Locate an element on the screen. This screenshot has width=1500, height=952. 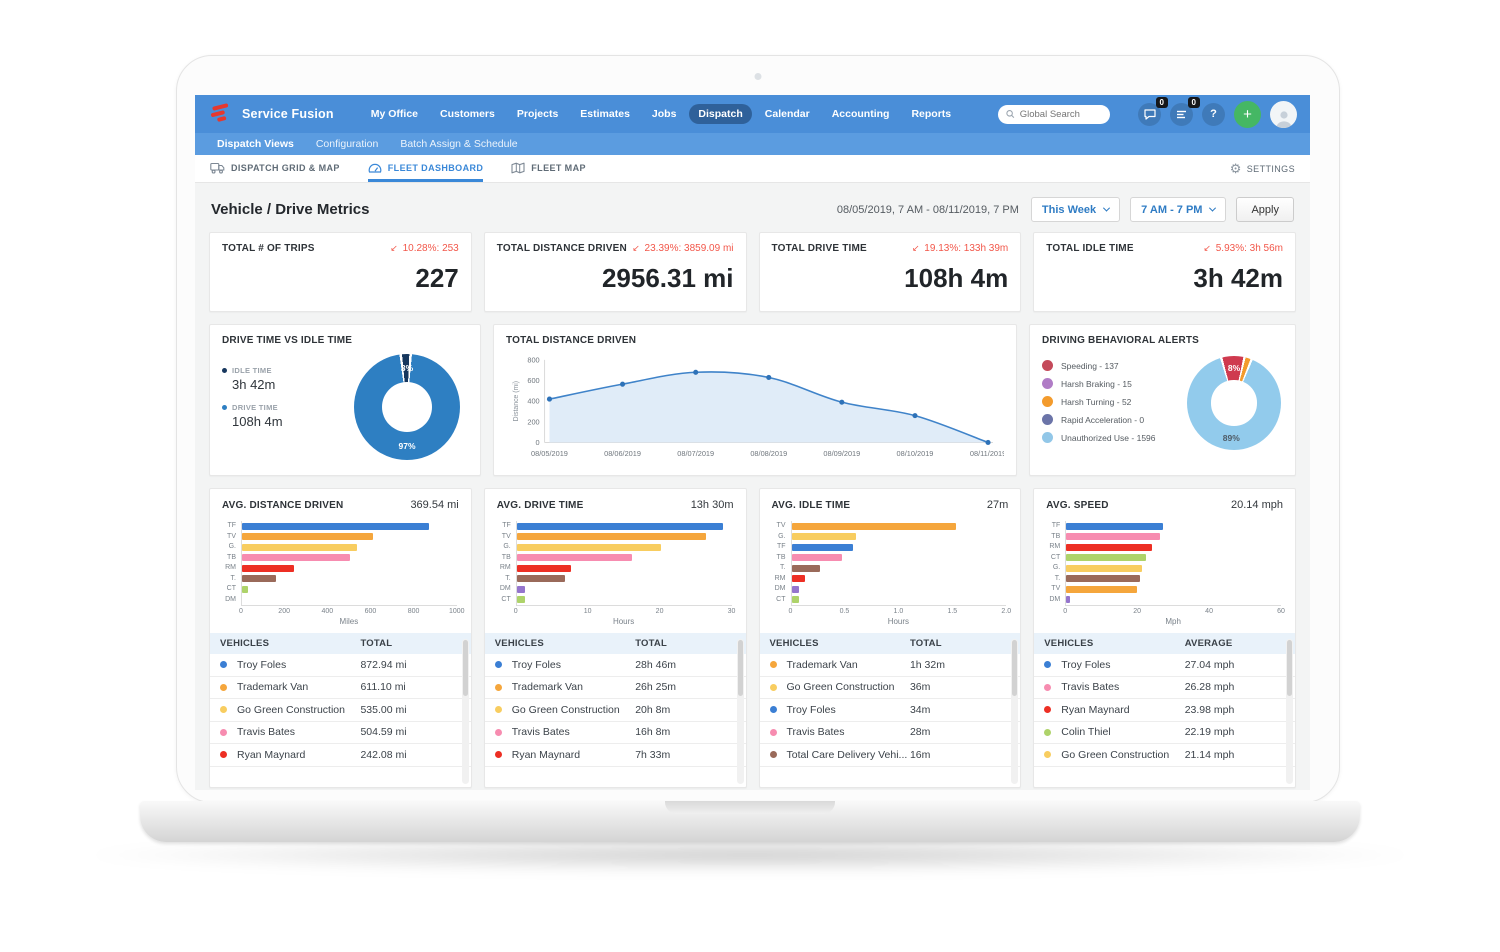
table-cell-value: 611.10 mi is located at coordinates (383, 687).